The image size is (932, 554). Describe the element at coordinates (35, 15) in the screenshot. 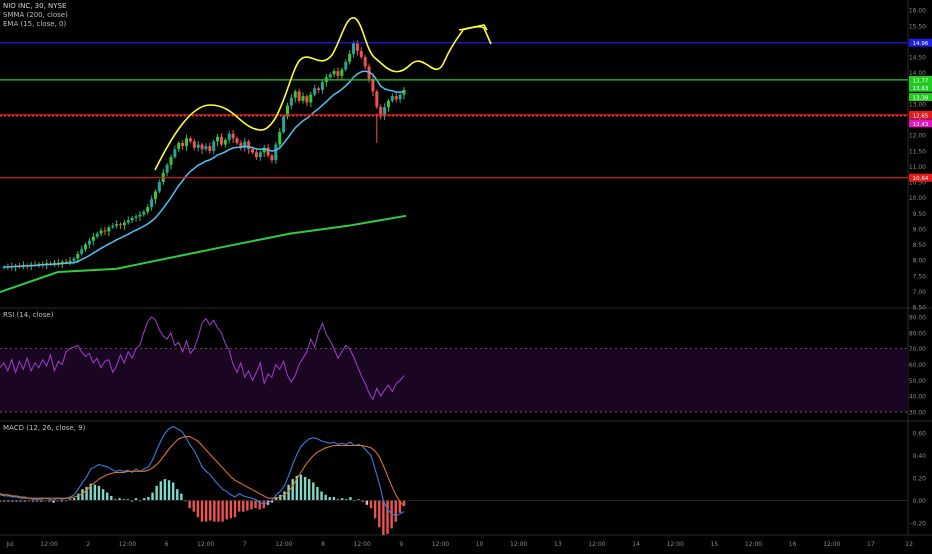

I see `smma-legend: SMMA (200, close)` at that location.